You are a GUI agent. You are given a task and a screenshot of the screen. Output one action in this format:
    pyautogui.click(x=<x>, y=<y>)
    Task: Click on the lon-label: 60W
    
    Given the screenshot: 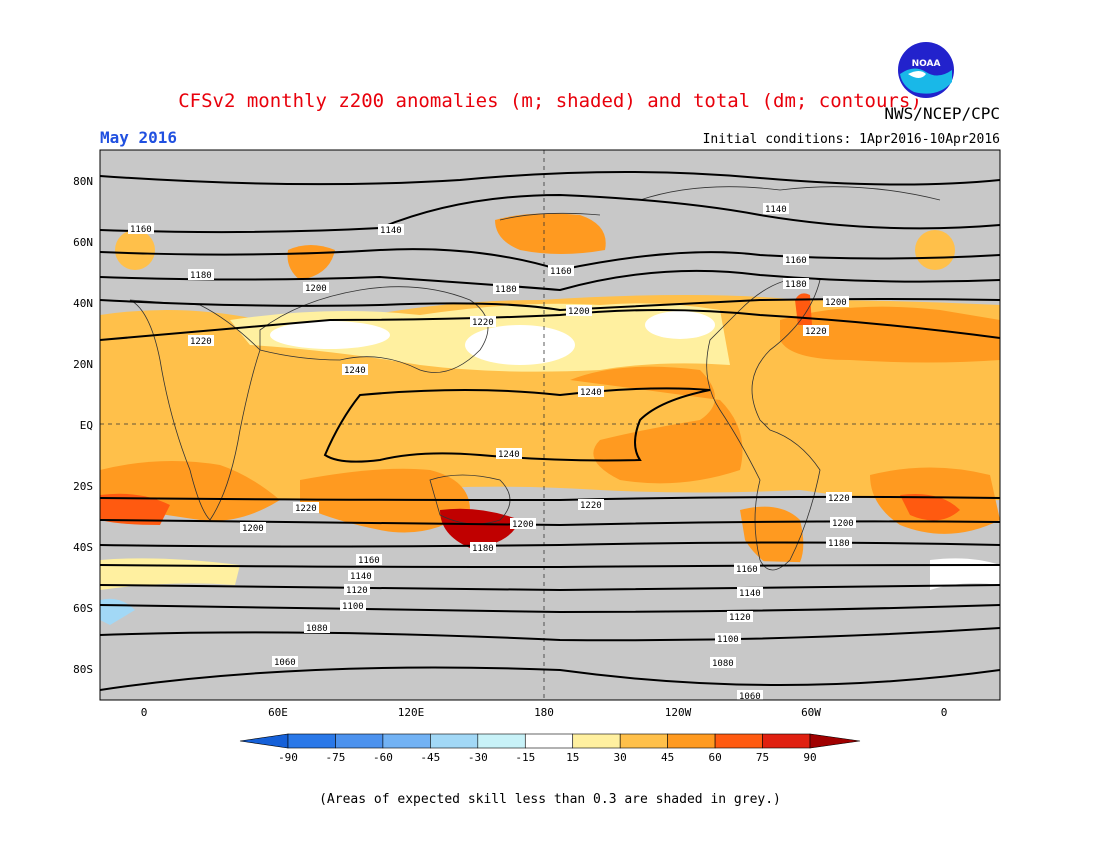 What is the action you would take?
    pyautogui.click(x=811, y=712)
    